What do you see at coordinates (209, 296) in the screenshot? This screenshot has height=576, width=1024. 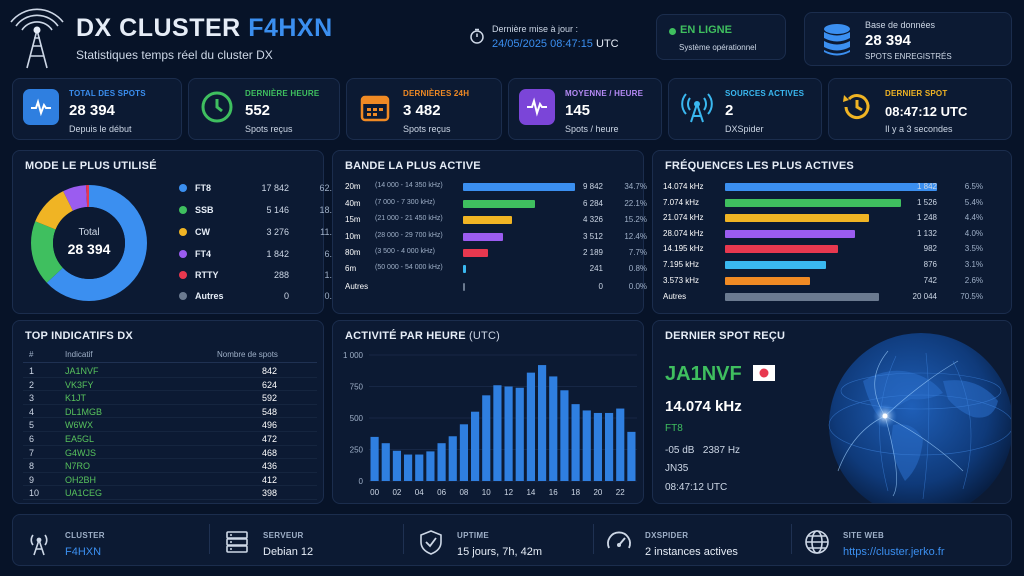 I see `legend-name: Autres` at bounding box center [209, 296].